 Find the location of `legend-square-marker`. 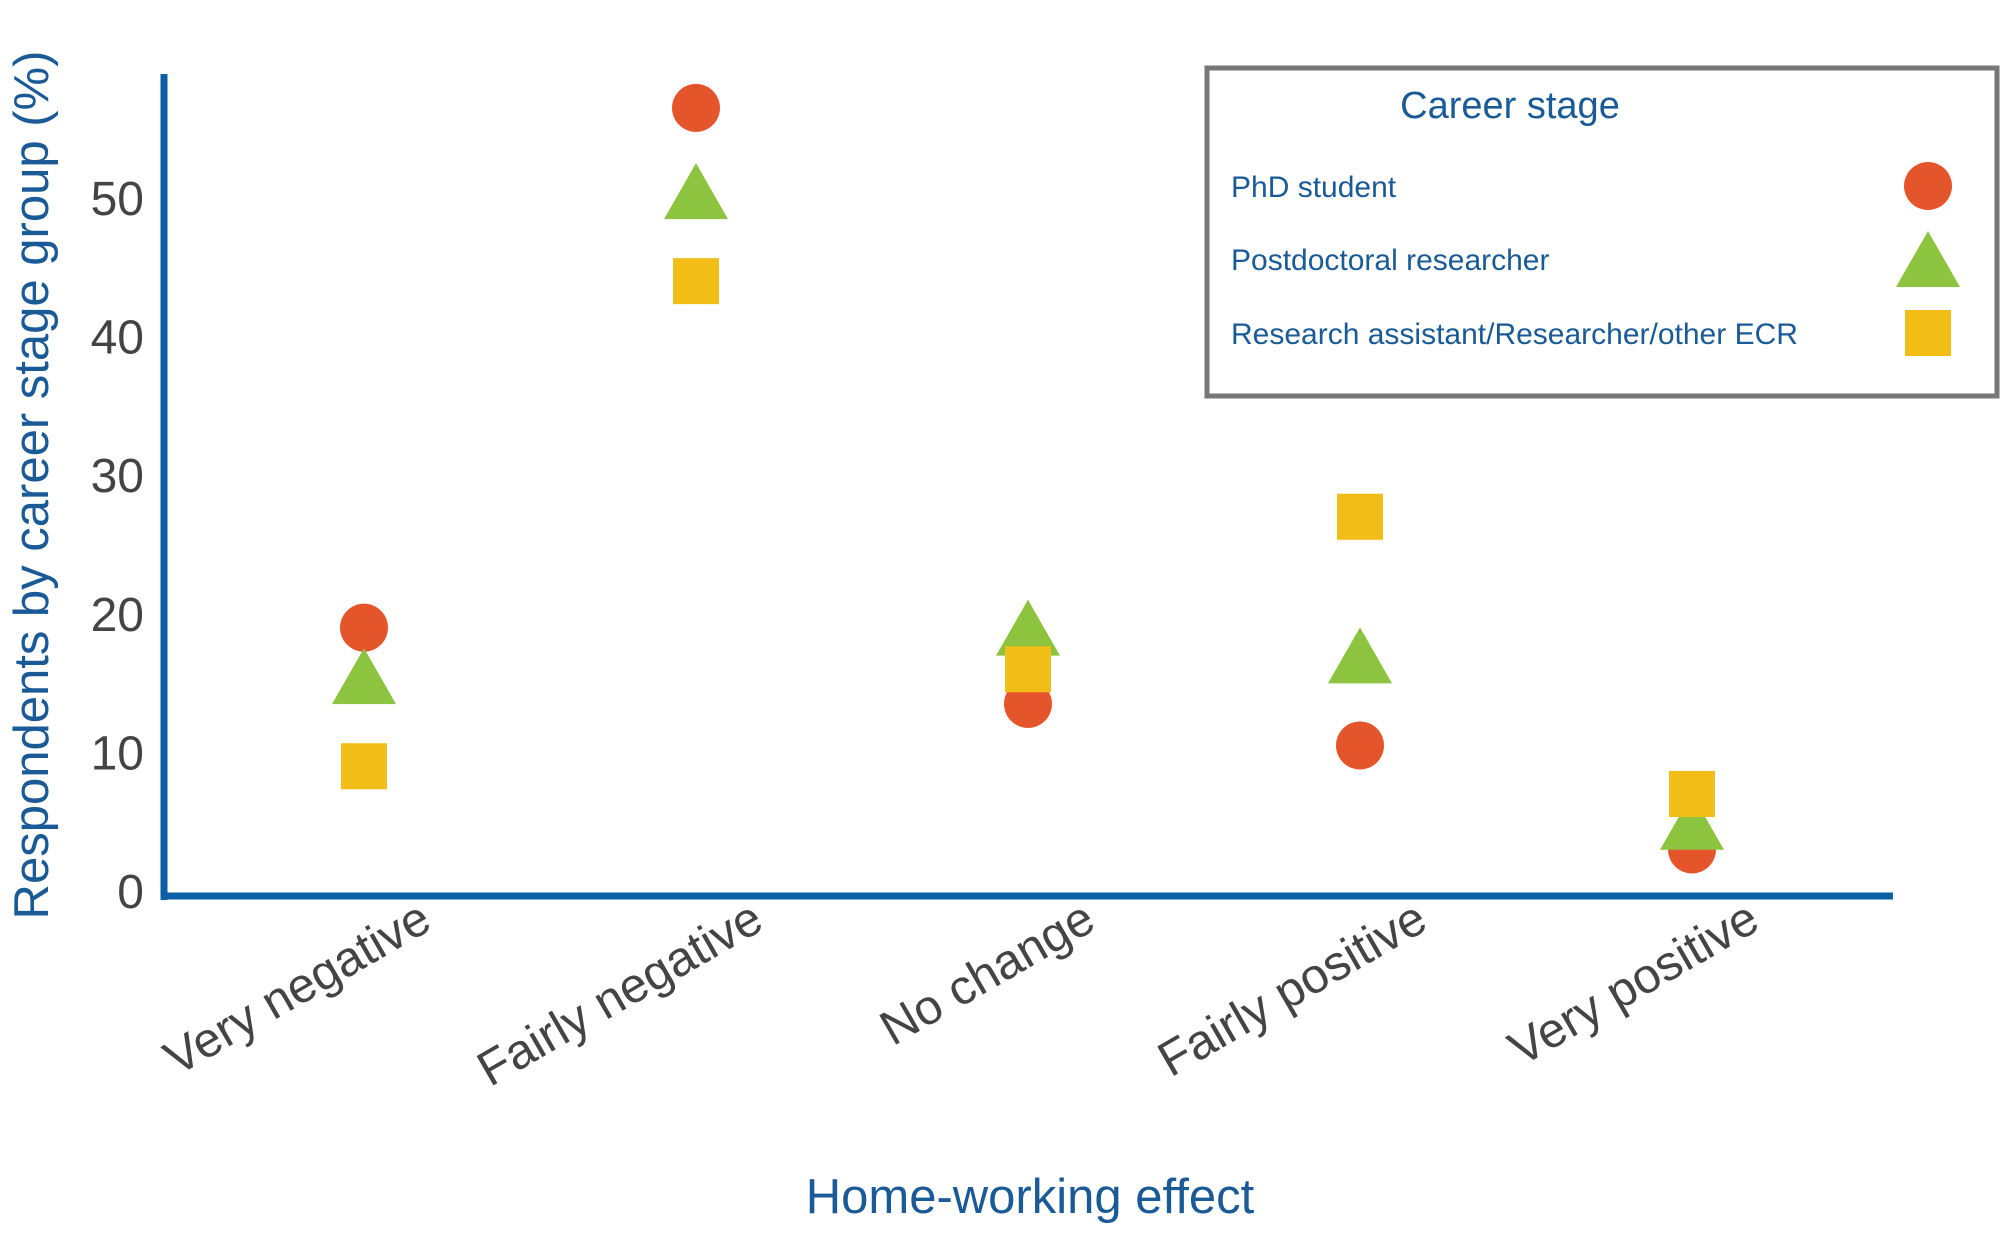

legend-square-marker is located at coordinates (1928, 333).